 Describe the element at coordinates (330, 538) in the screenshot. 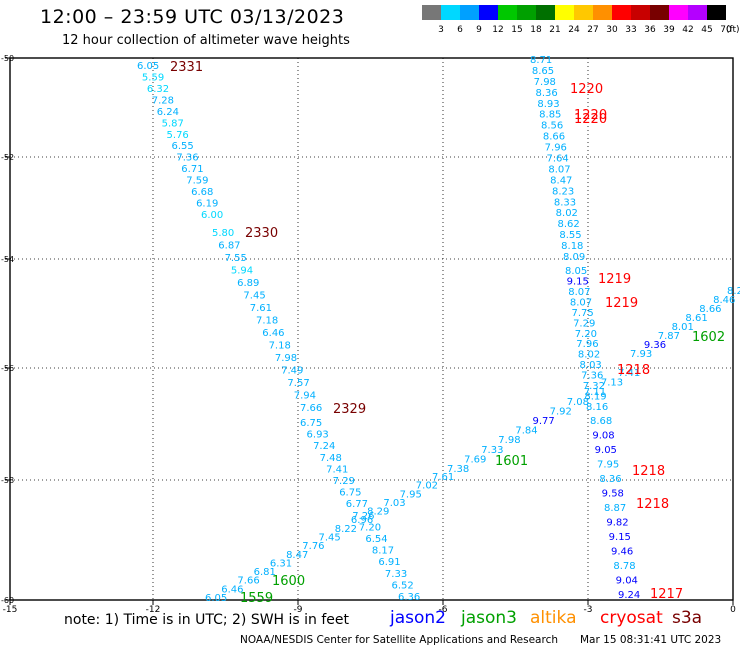

I see `swh-value: 7.45` at that location.